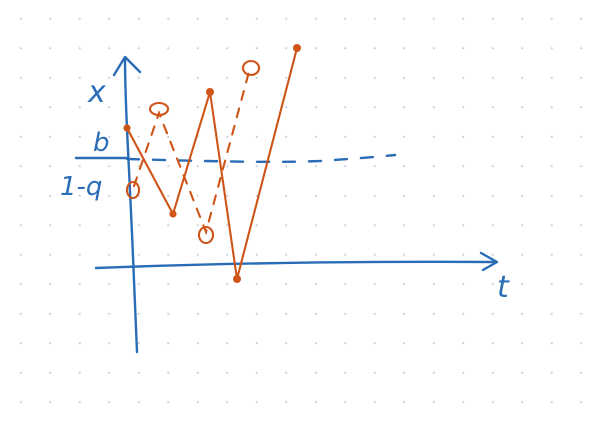 The width and height of the screenshot is (590, 428). What do you see at coordinates (96, 92) in the screenshot?
I see `y-axis-label: x` at bounding box center [96, 92].